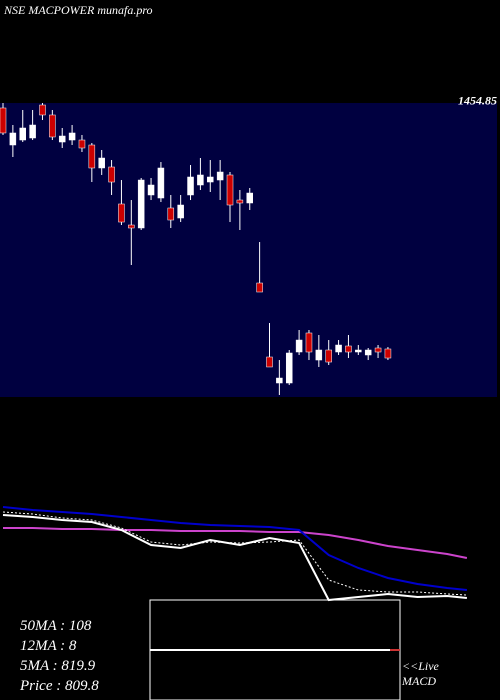 The image size is (500, 700). Describe the element at coordinates (78, 10) in the screenshot. I see `chart-title: NSE MACPOWER munafa.pro` at that location.